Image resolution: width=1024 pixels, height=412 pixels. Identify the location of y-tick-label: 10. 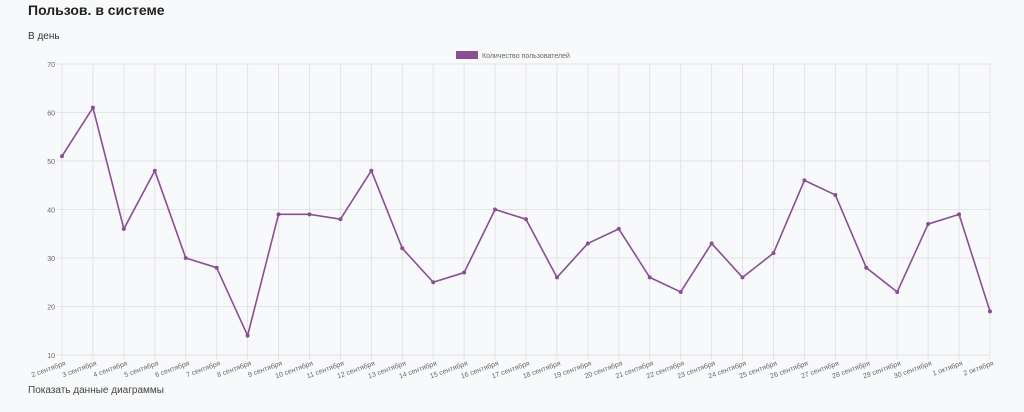
(51, 356).